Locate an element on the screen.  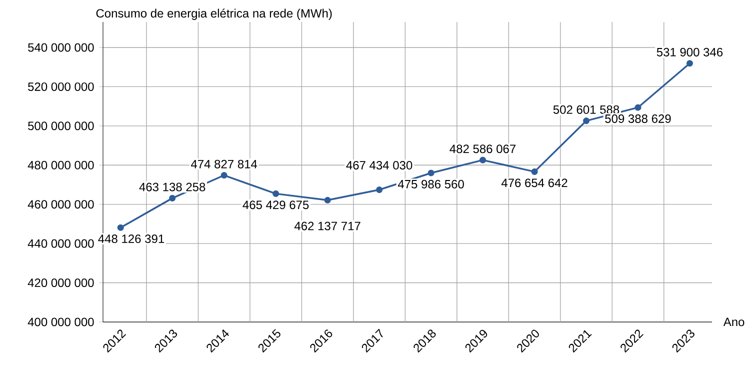
data-label: 482 586 067 is located at coordinates (483, 149).